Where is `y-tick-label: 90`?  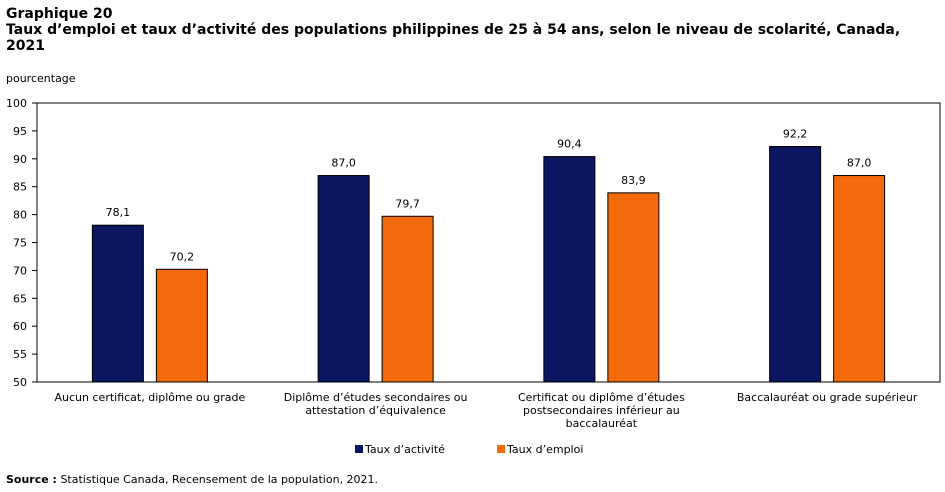 y-tick-label: 90 is located at coordinates (20, 159).